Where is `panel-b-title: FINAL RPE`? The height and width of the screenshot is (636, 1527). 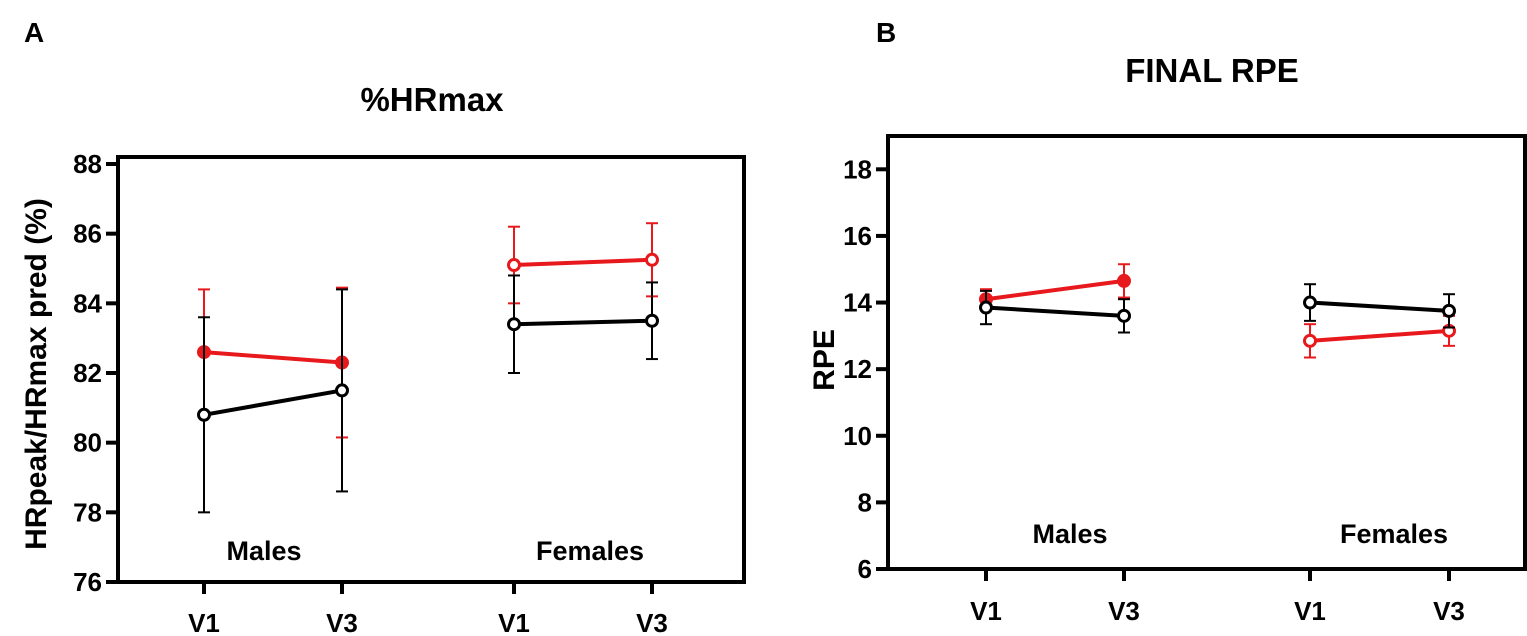
panel-b-title: FINAL RPE is located at coordinates (1212, 70).